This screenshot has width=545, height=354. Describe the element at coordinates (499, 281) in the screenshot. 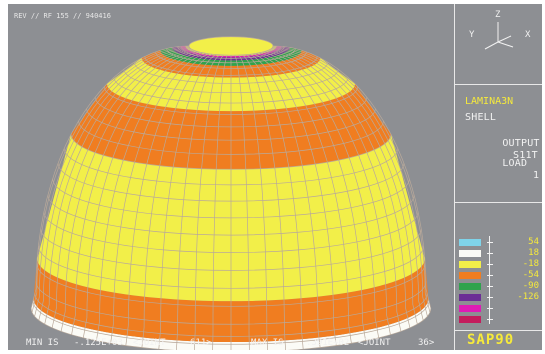

I see `stress-legend: 54 18 -18 -54 -90 -126` at that location.